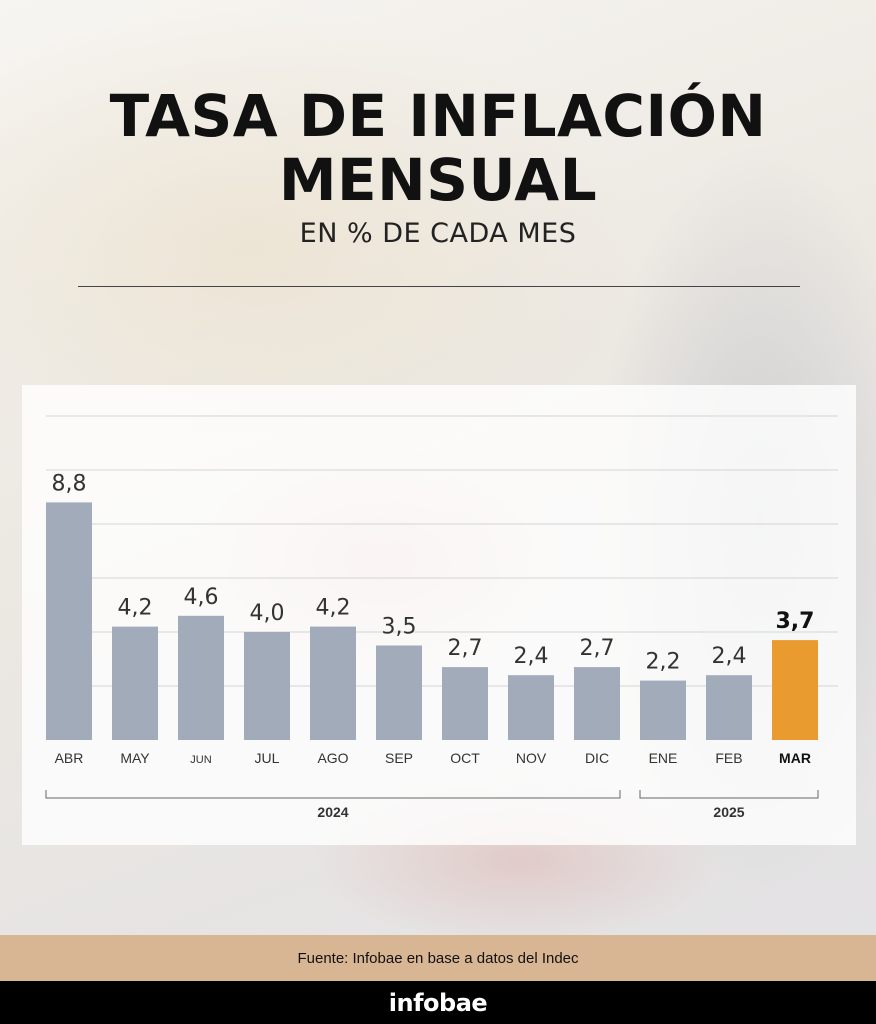 This screenshot has height=1024, width=876. I want to click on bar-oct, so click(465, 703).